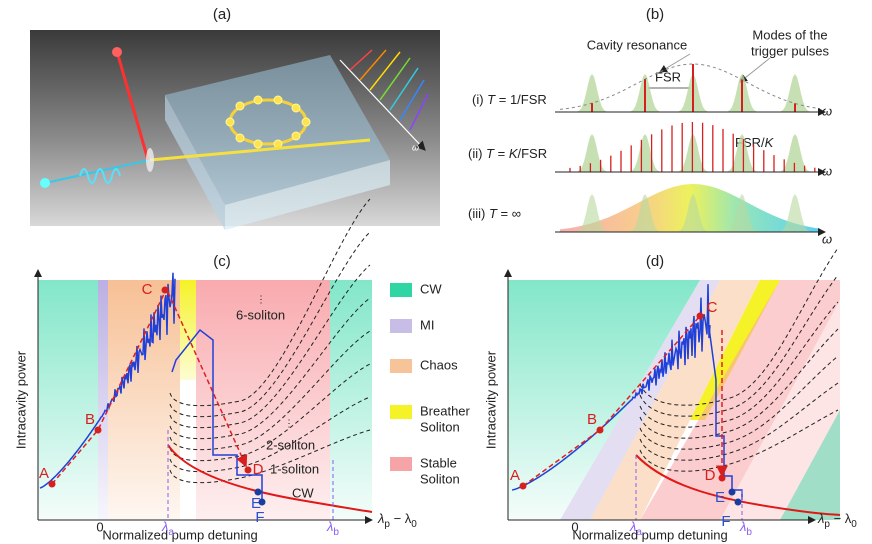  Describe the element at coordinates (222, 261) in the screenshot. I see `panel-label: (c)` at that location.